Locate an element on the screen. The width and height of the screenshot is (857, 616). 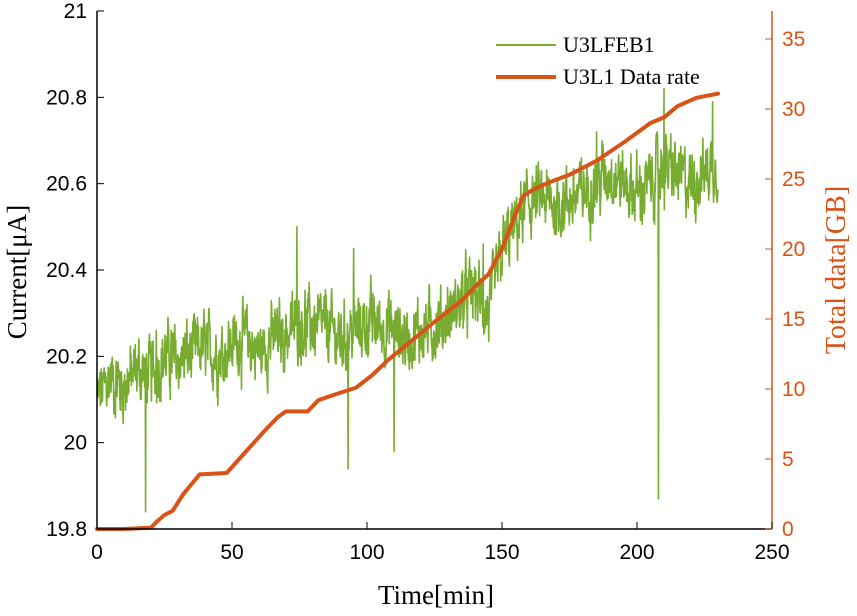
x-axis-label: Time[min] is located at coordinates (436, 595).